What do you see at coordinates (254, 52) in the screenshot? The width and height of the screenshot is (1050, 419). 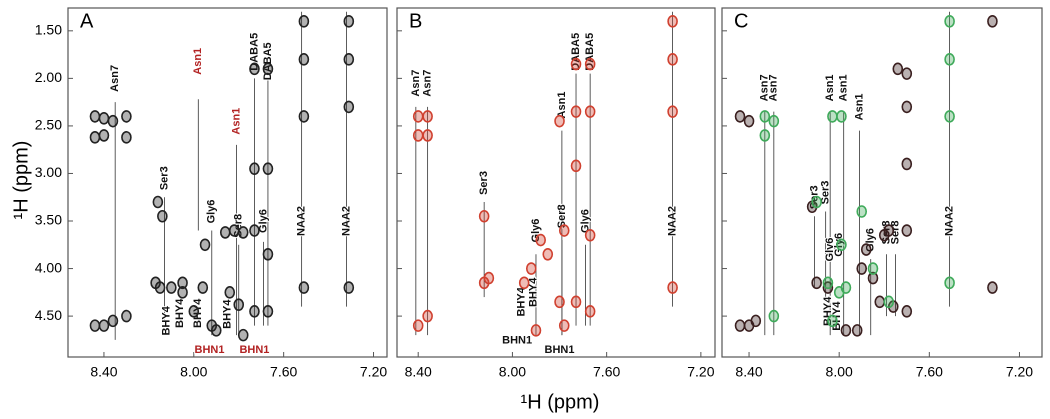 I see `assignment-label: DABA5` at bounding box center [254, 52].